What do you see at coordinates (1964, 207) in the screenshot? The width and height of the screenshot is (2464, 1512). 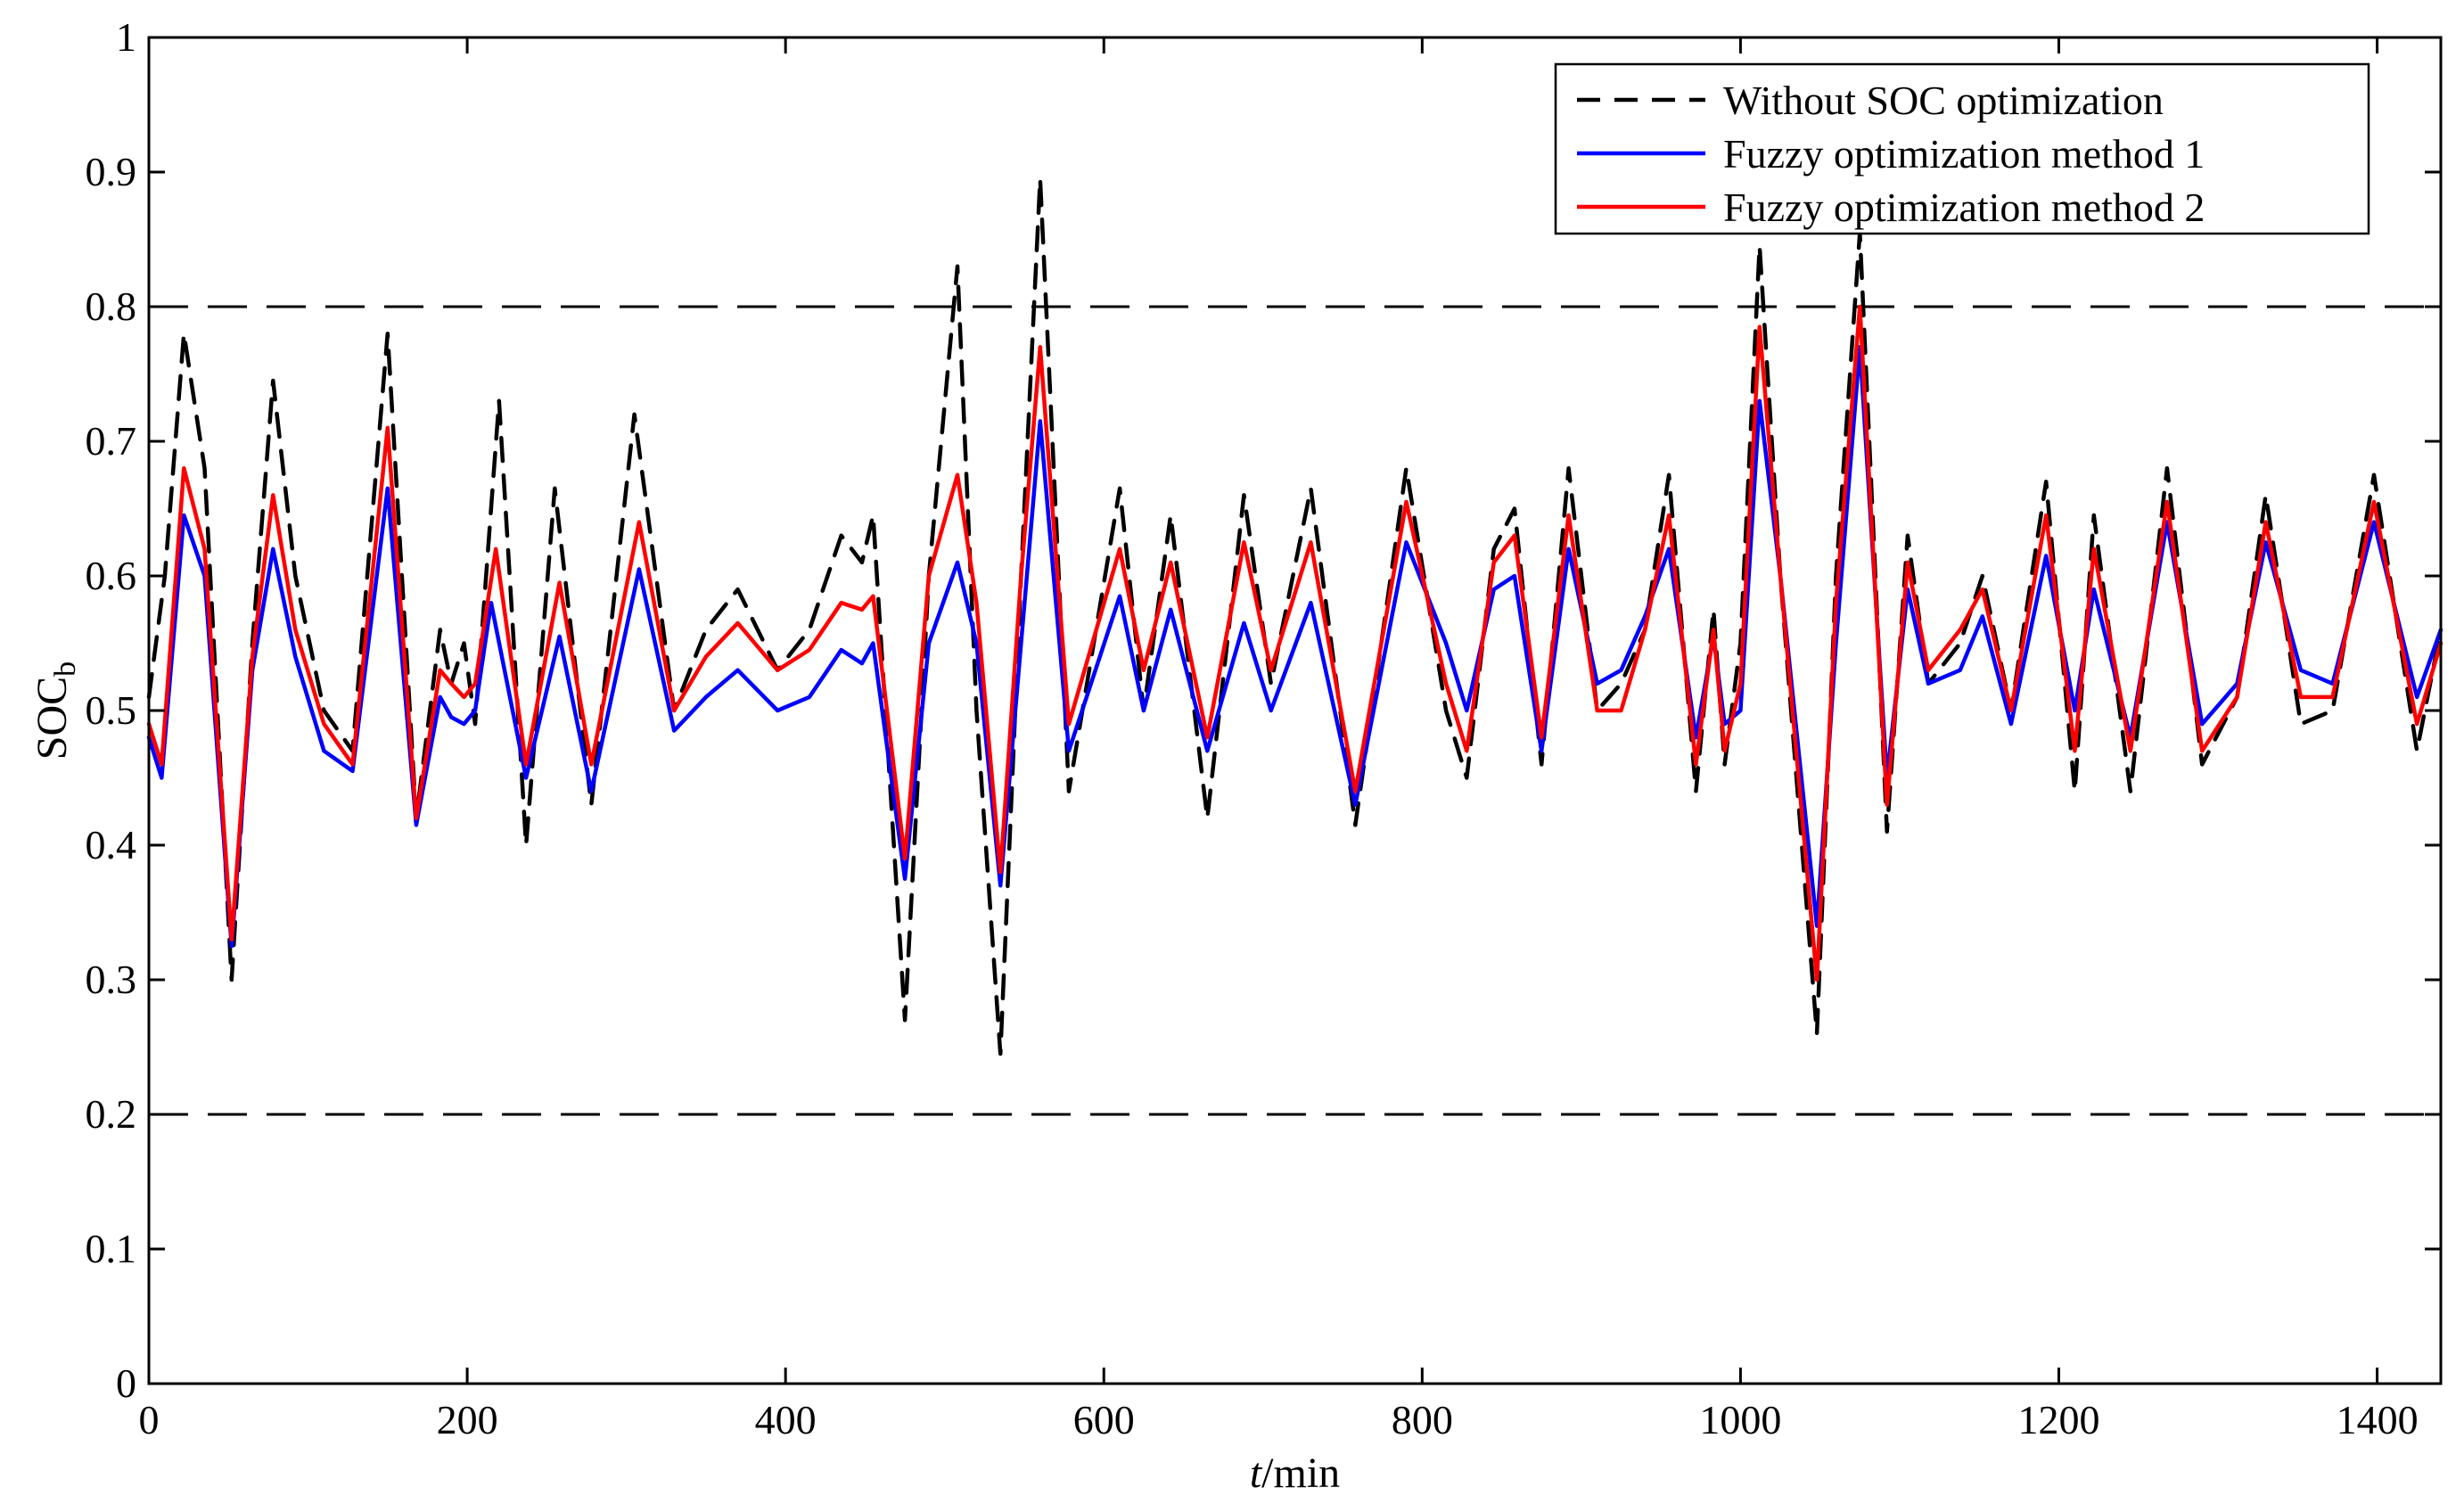 I see `legend-label-2: Fuzzy optimization method 2` at bounding box center [1964, 207].